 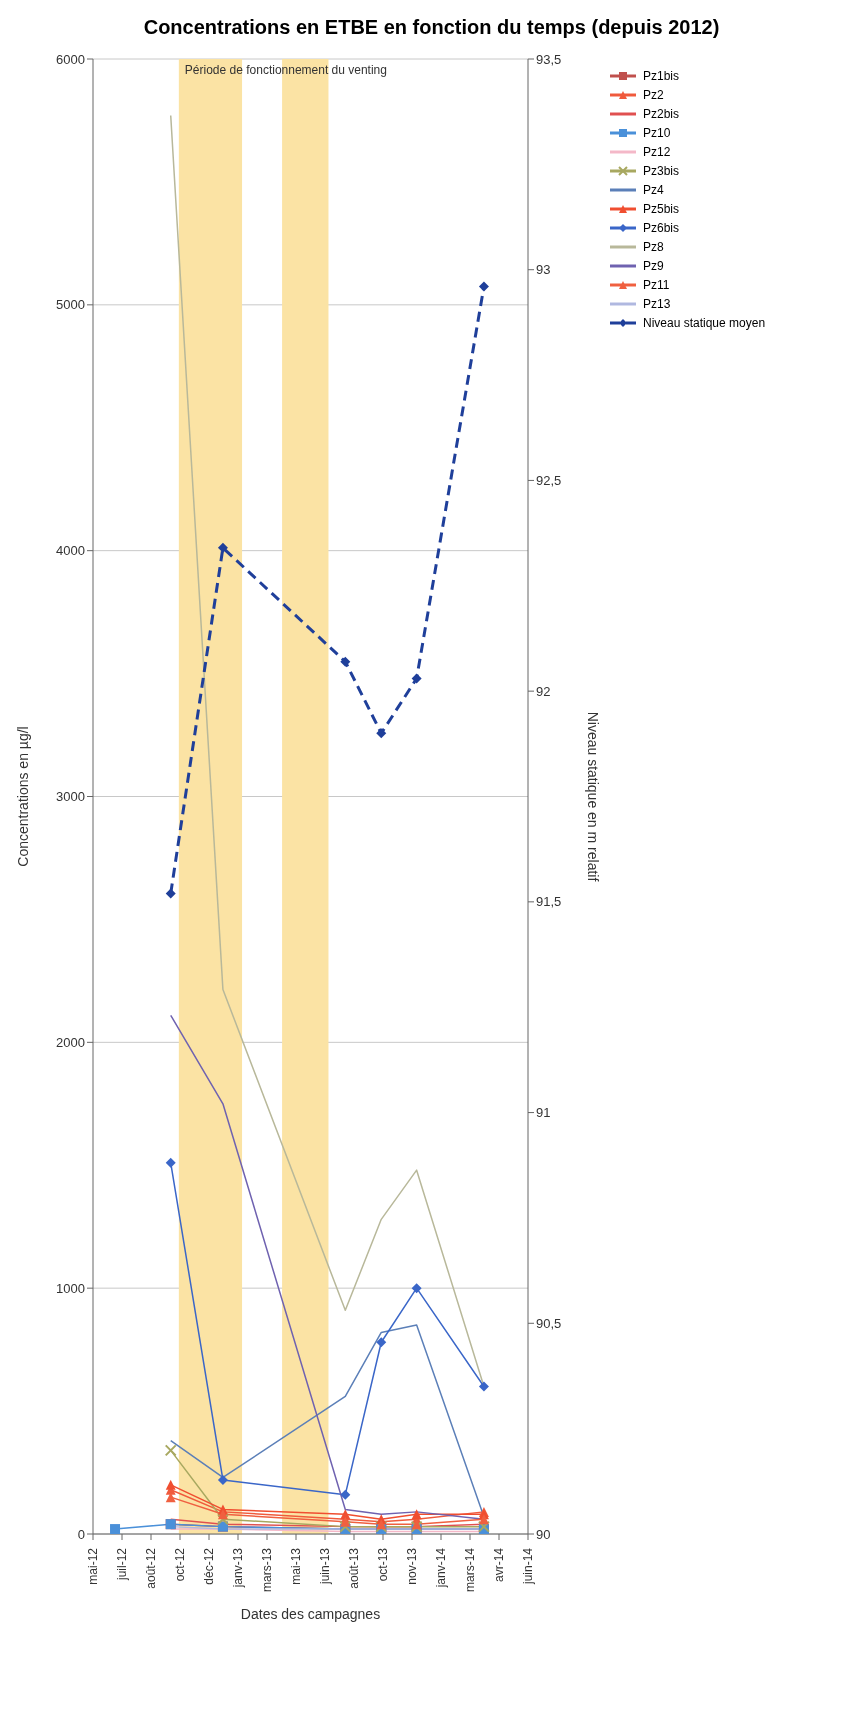 I want to click on y2-tick-label: 91, so click(x=543, y=1113).